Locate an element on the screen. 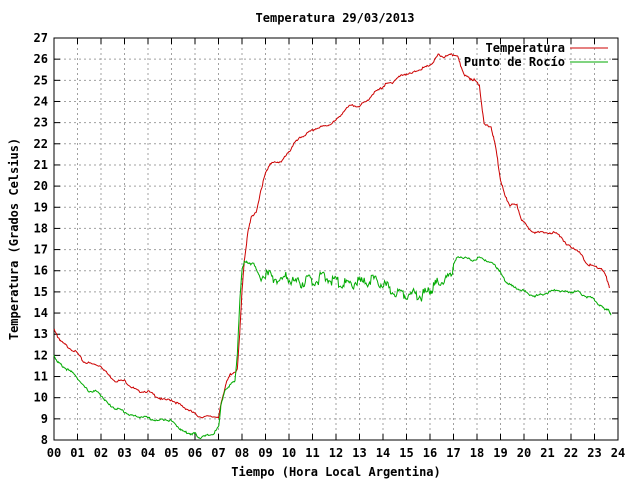 Image resolution: width=640 pixels, height=480 pixels. y-tick-label: 27 is located at coordinates (41, 38).